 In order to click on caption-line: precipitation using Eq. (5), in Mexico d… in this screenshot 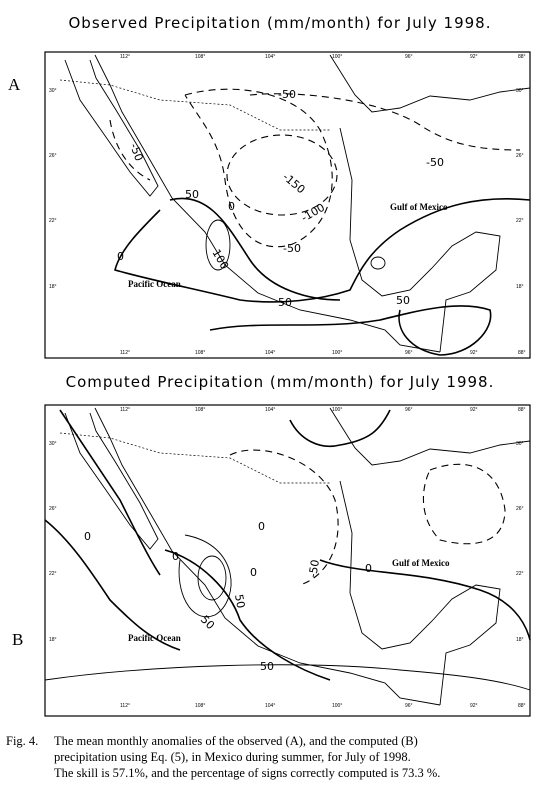, I will do `click(232, 757)`.